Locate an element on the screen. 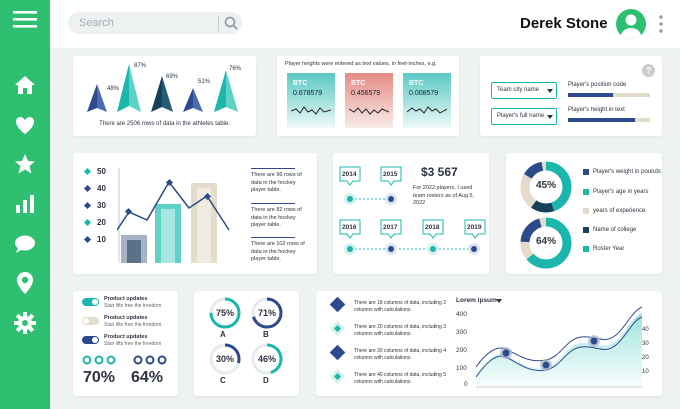 This screenshot has height=409, width=680. right-tick: 20 is located at coordinates (645, 358).